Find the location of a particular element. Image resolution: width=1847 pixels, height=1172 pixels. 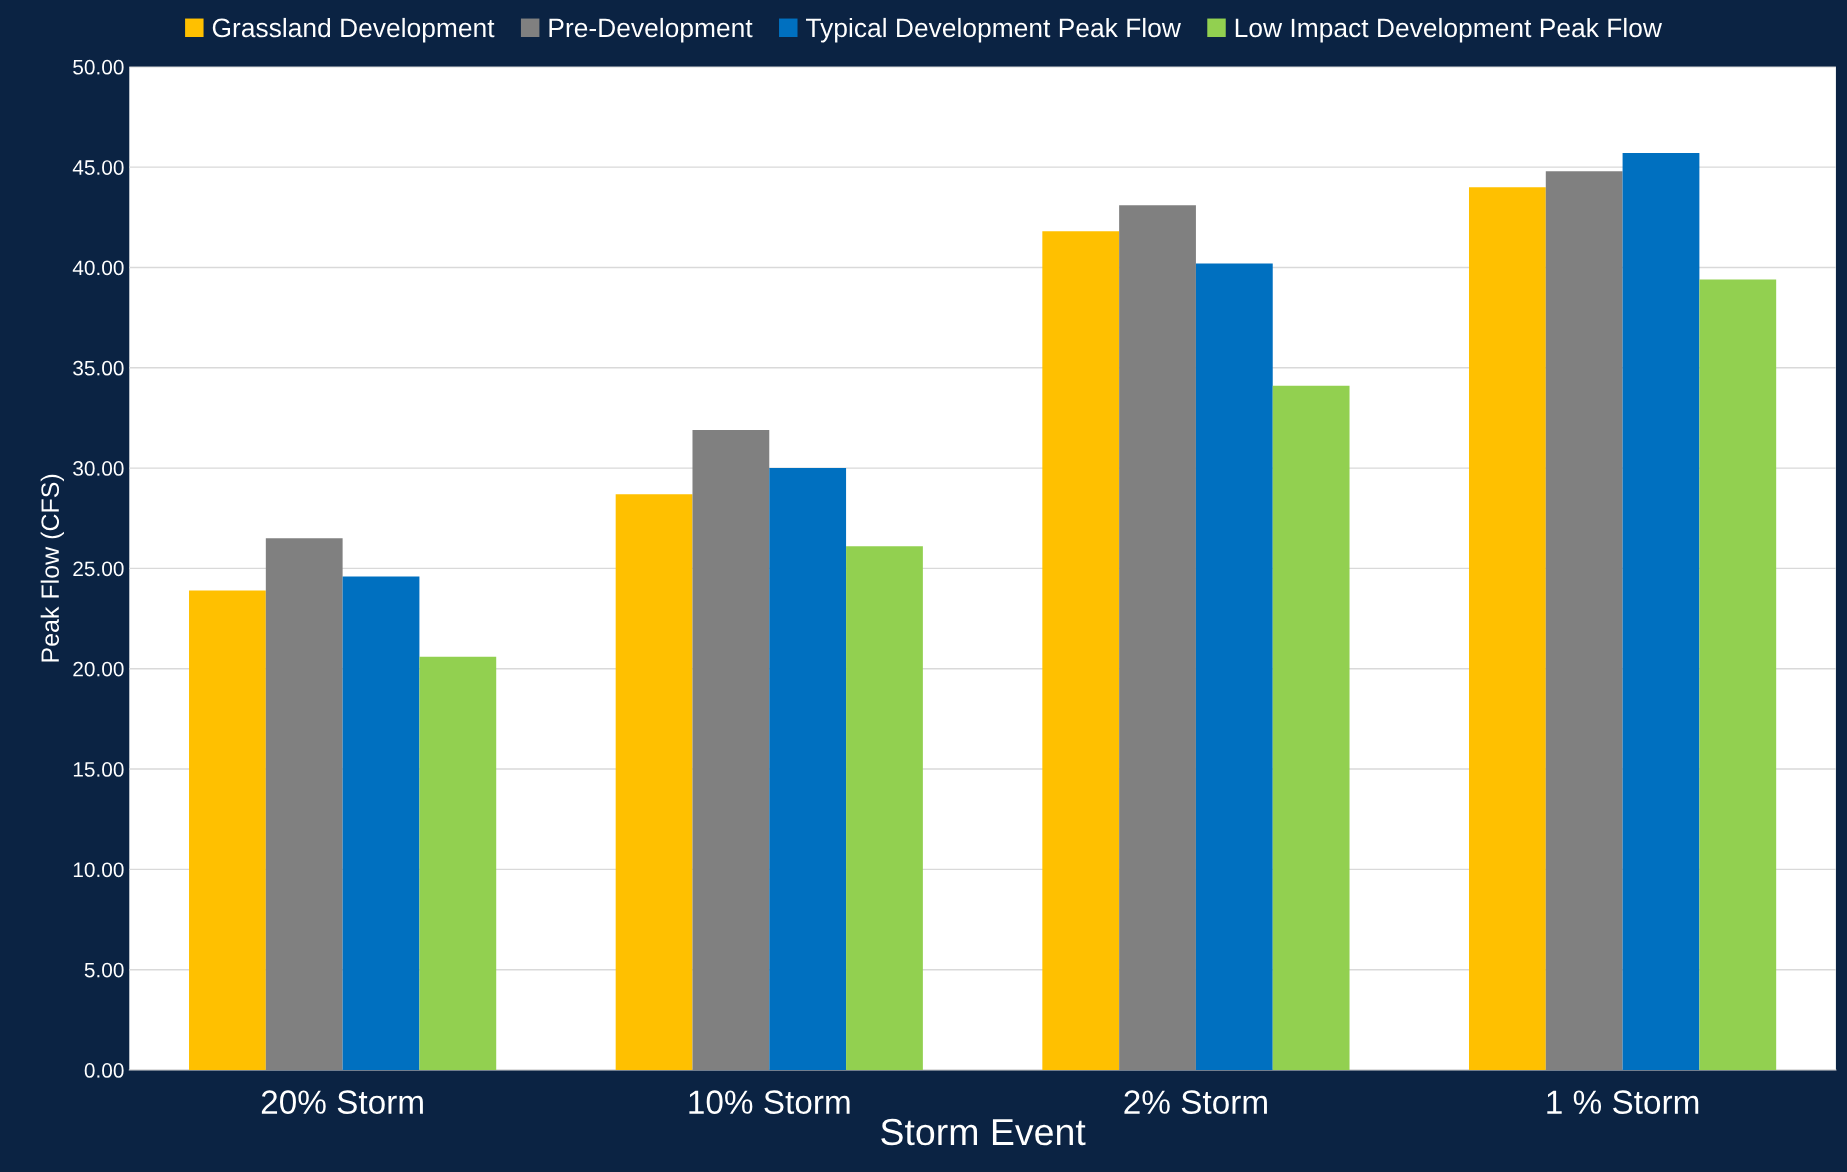

x-tick-label: 10% Storm is located at coordinates (769, 1102).